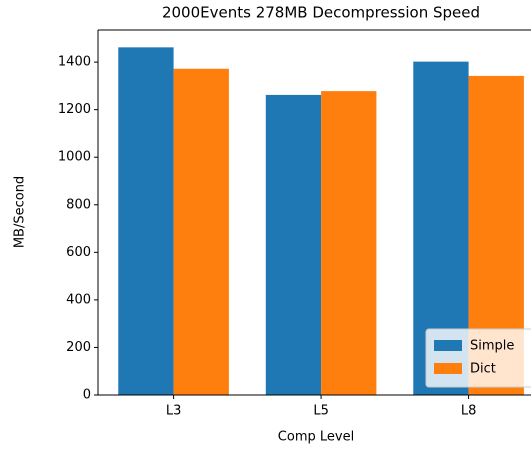 The width and height of the screenshot is (531, 452). What do you see at coordinates (174, 411) in the screenshot?
I see `x-tick-label: L3` at bounding box center [174, 411].